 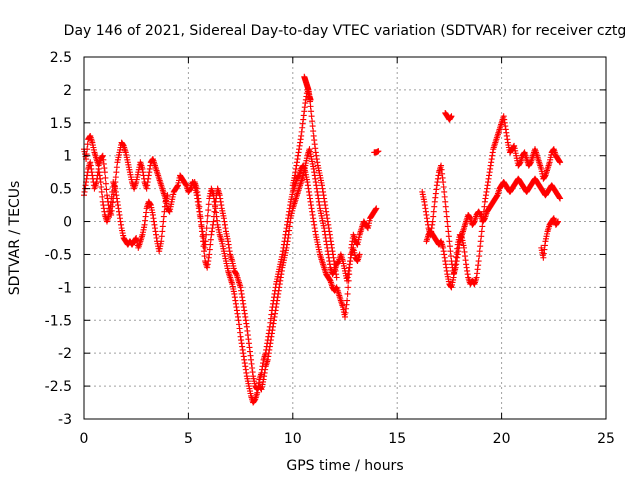 I want to click on x-axis-label: GPS time / hours, so click(x=344, y=466).